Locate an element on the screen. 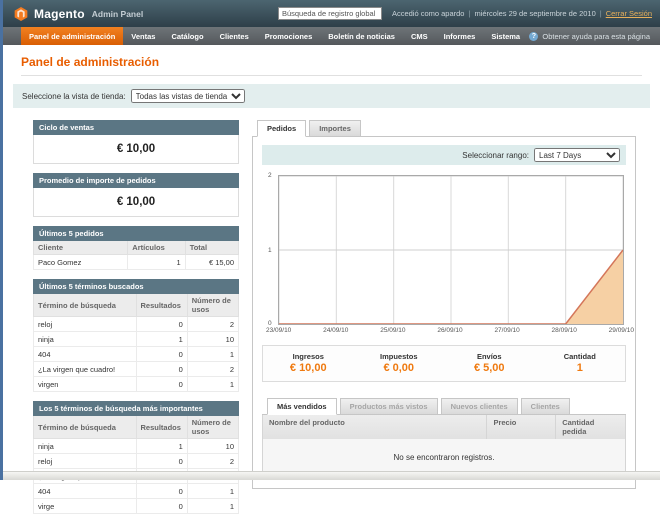  nav-item-cms: CMS is located at coordinates (419, 36).